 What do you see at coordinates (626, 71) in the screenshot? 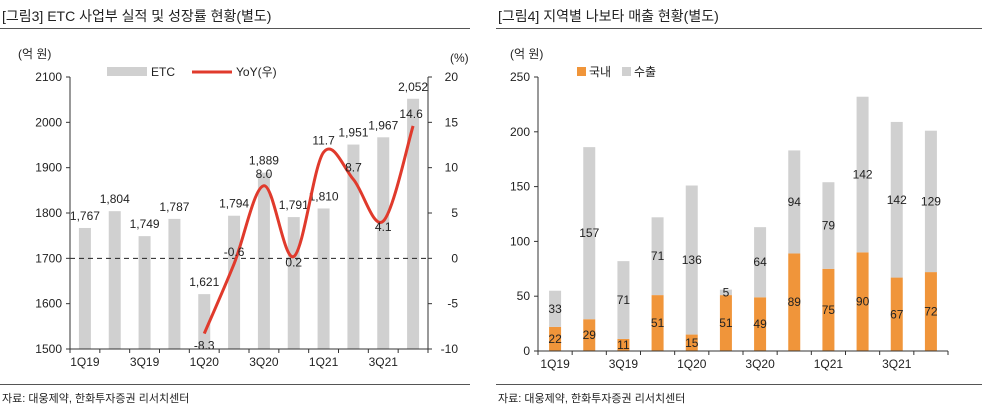
I see `legend-export-swatch` at bounding box center [626, 71].